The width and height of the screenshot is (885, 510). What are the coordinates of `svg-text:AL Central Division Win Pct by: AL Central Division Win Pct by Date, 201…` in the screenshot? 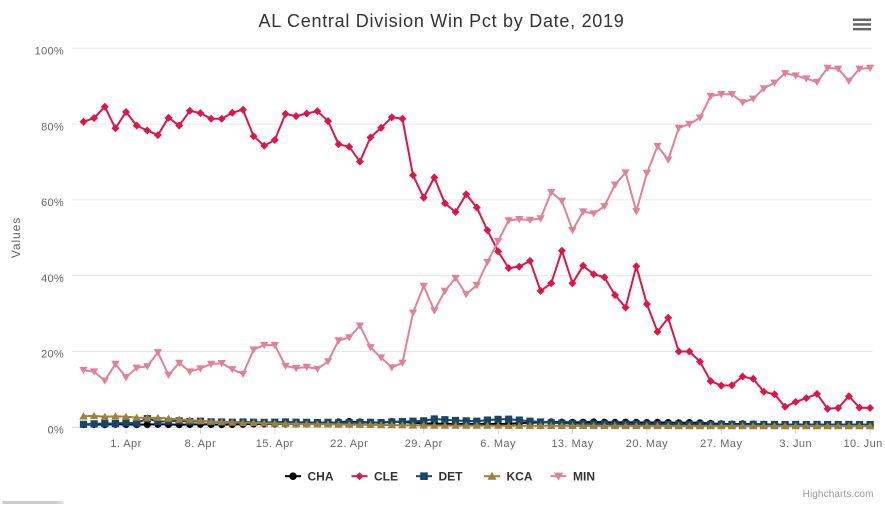 It's located at (442, 21).